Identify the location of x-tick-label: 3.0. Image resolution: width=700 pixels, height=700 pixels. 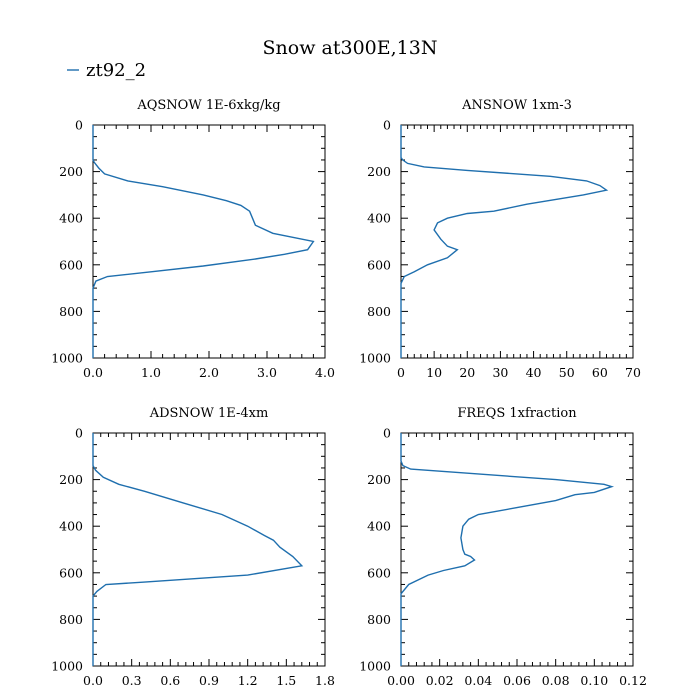
(267, 372).